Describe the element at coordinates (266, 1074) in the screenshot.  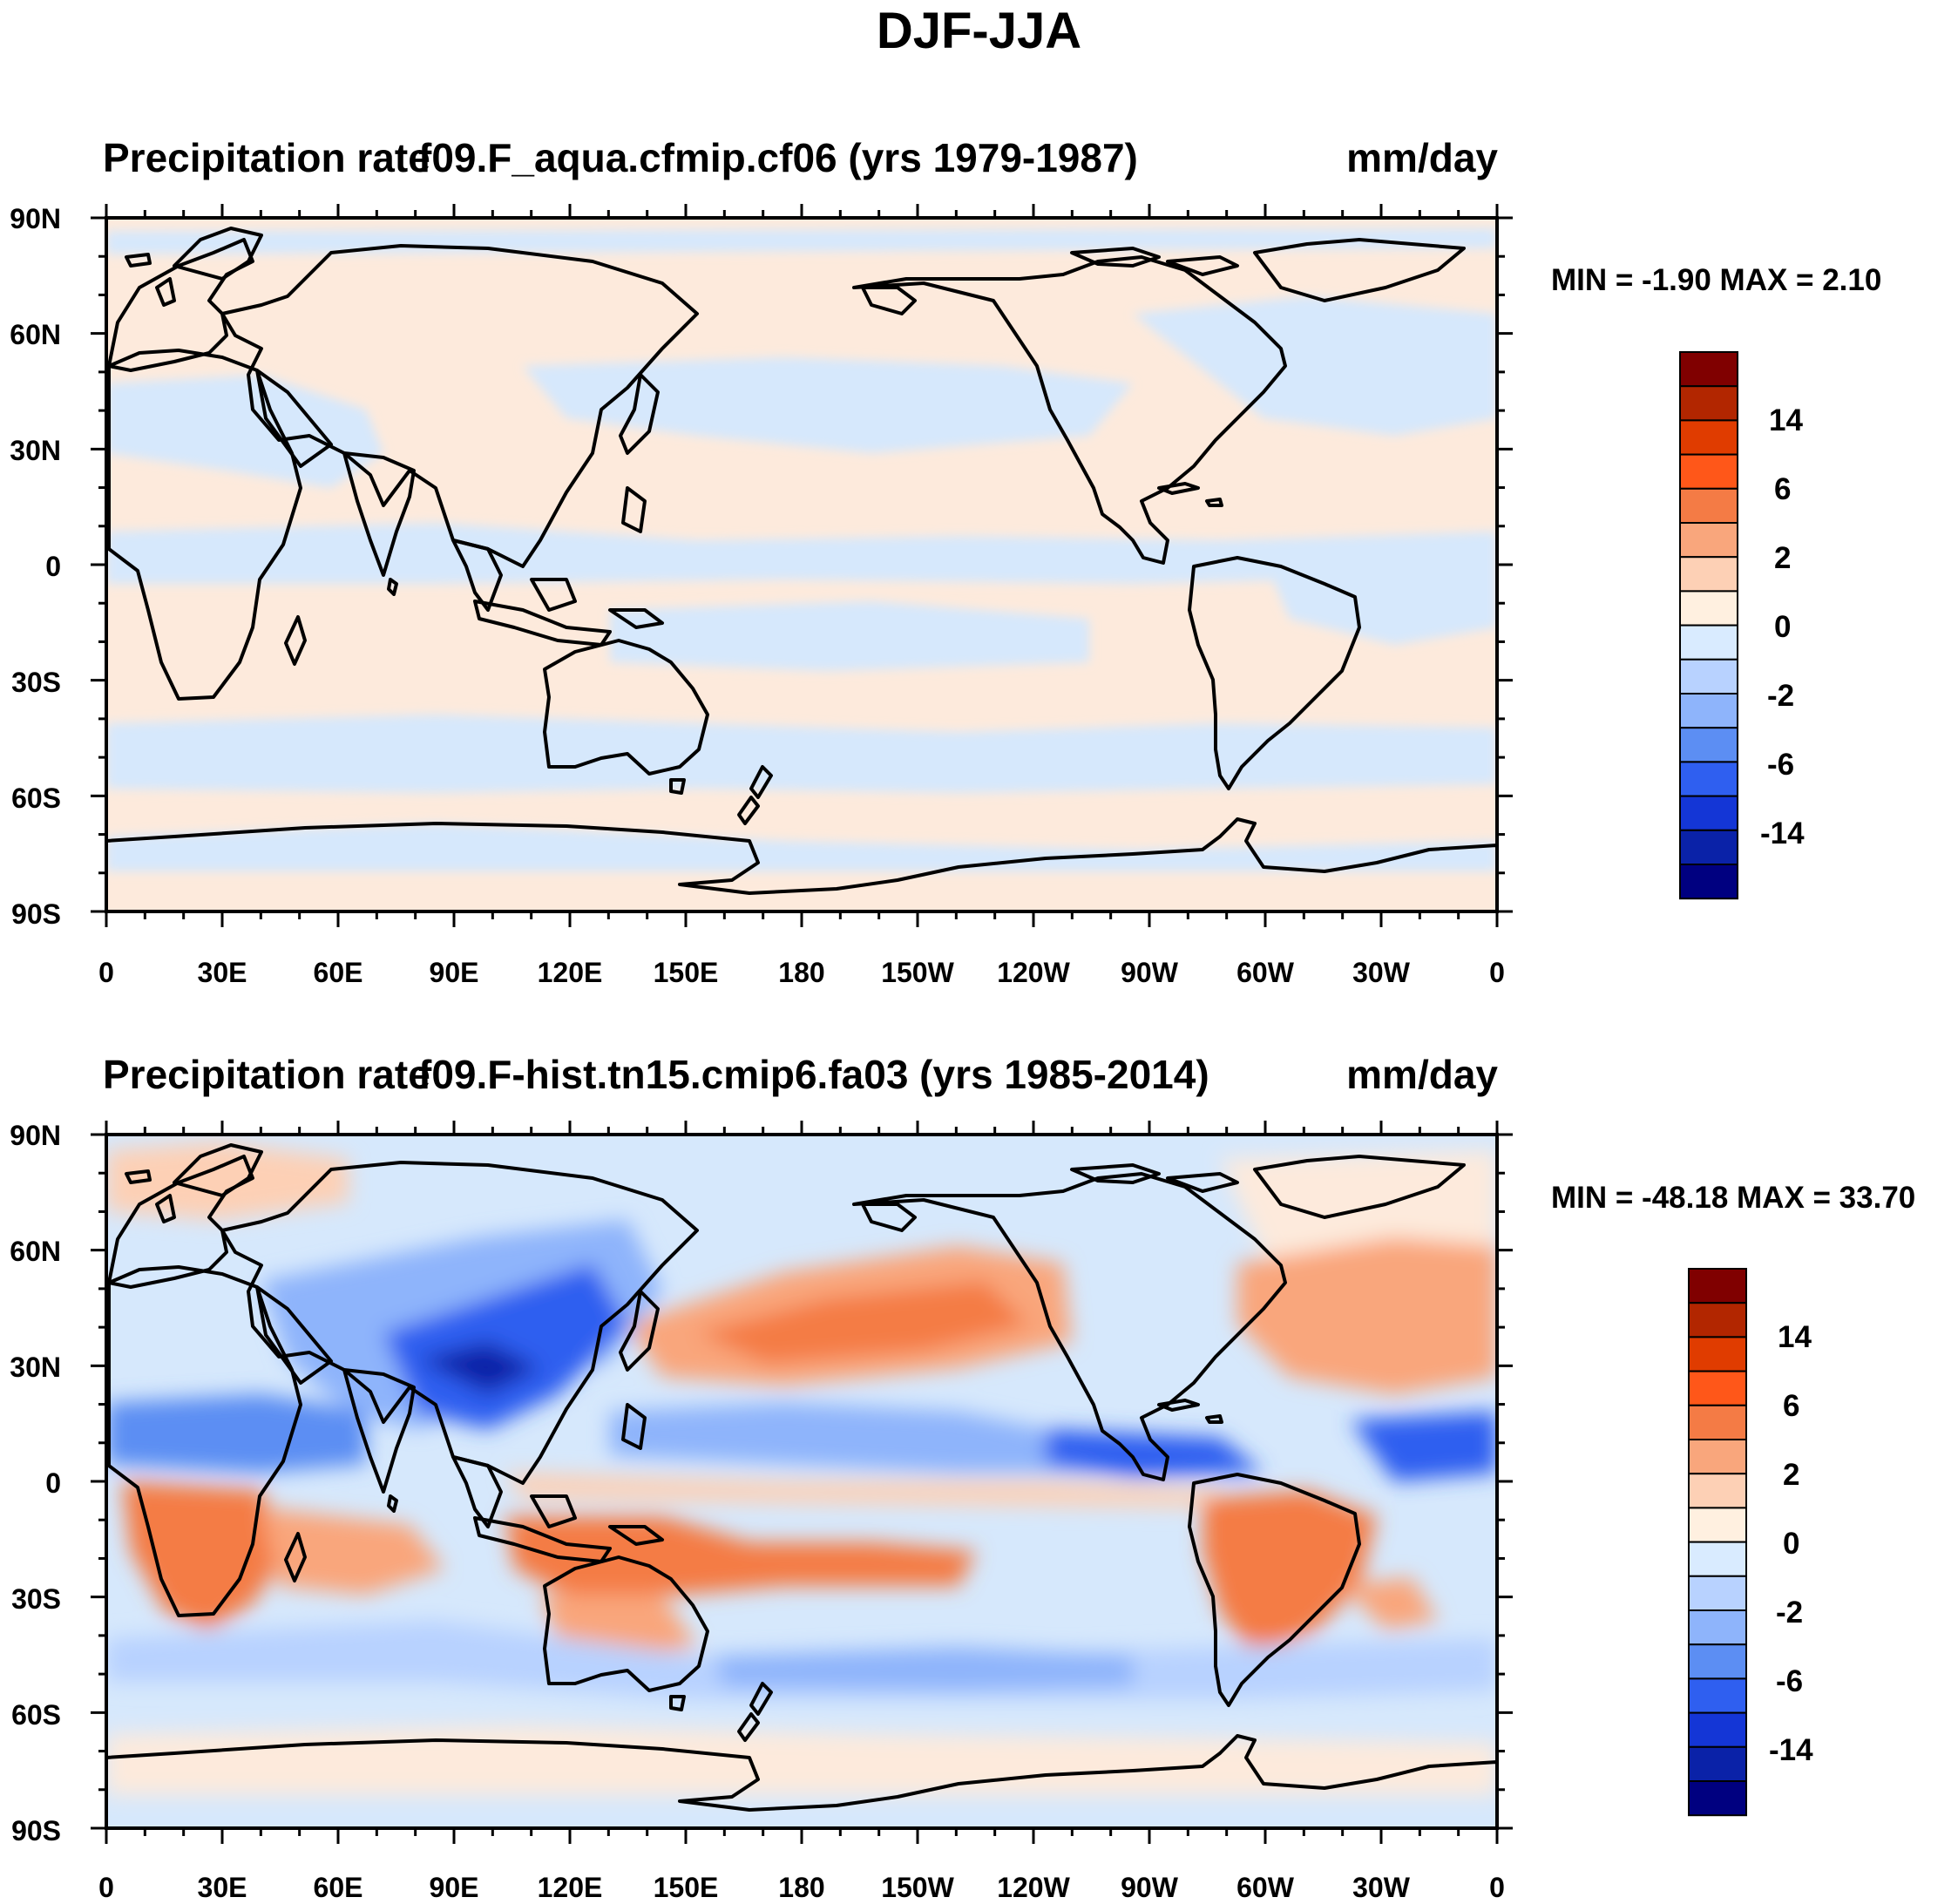
I see `panel2-left-title: Precipitation rate` at that location.